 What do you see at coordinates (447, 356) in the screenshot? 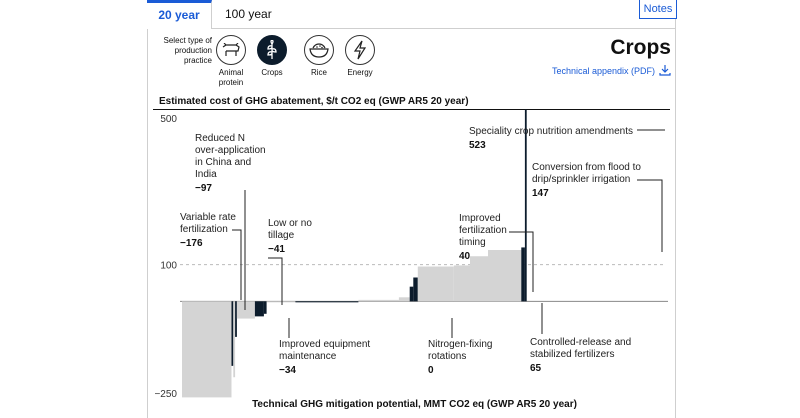
I see `annotation-label: rotations` at bounding box center [447, 356].